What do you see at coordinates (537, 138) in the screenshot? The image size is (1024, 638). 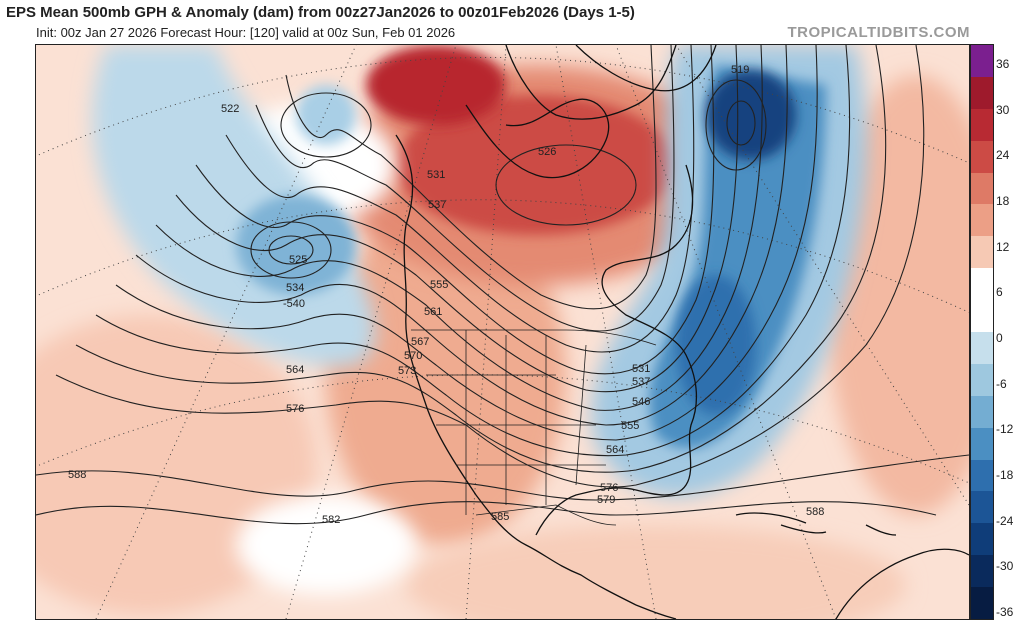 I see `coastline-hudson` at bounding box center [537, 138].